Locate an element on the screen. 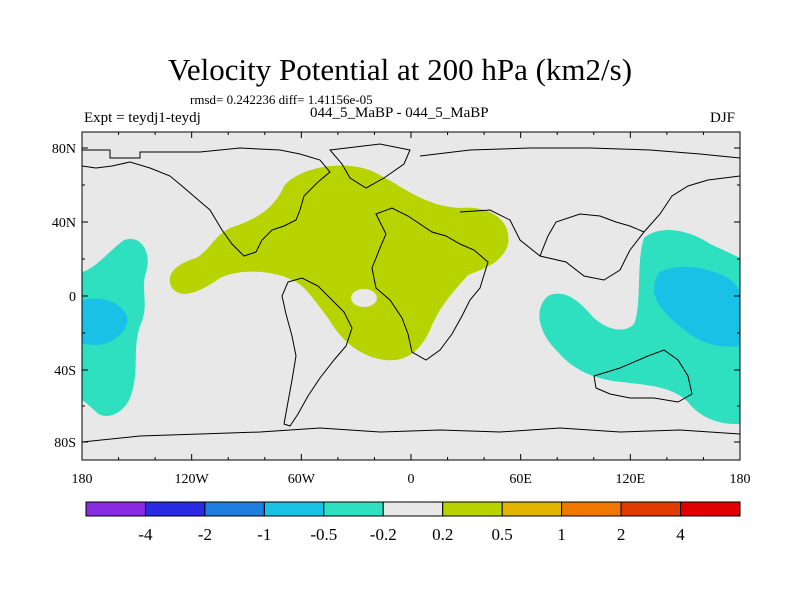  lon-label: 60W is located at coordinates (302, 479).